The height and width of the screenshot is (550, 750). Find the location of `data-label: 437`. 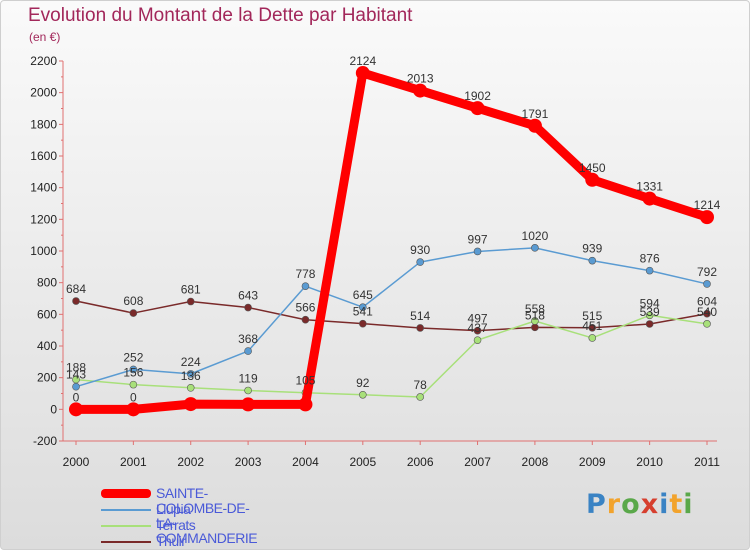

data-label: 437 is located at coordinates (478, 328).